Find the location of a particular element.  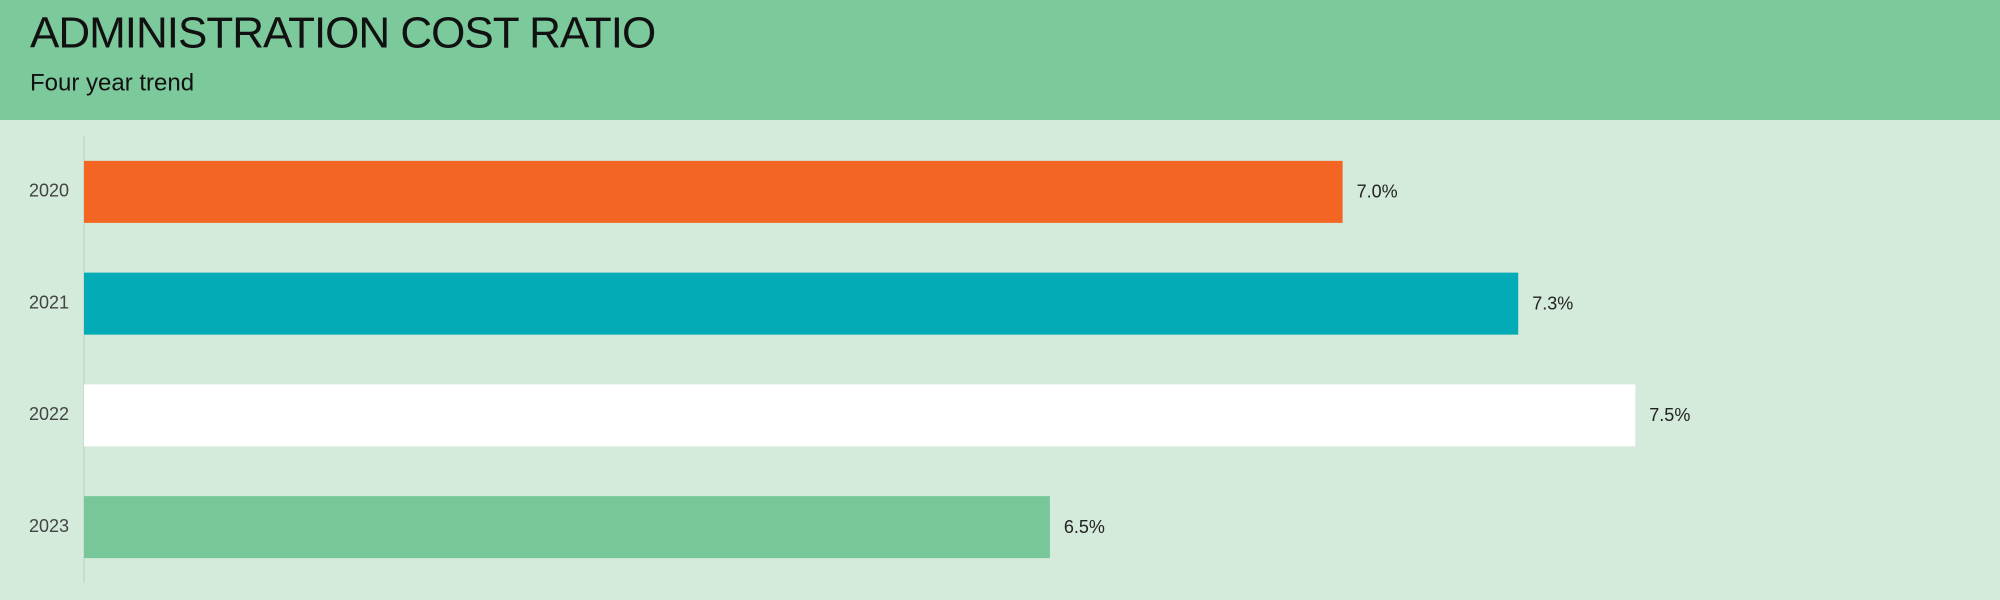

chart-title: ADMINISTRATION COST RATIO is located at coordinates (342, 33).